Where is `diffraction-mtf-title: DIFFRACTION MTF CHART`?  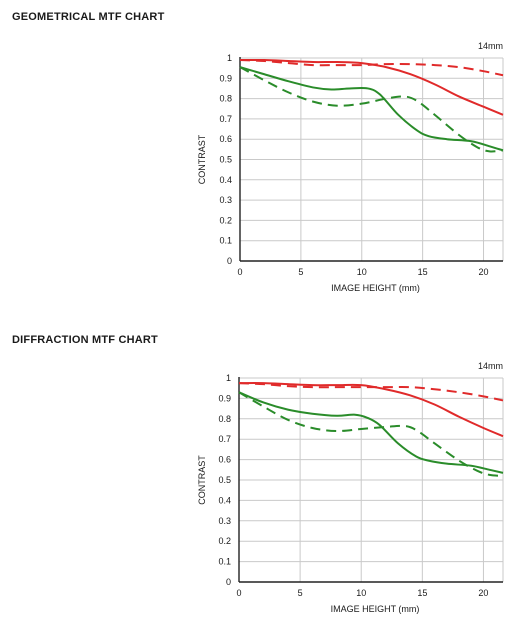 diffraction-mtf-title: DIFFRACTION MTF CHART is located at coordinates (85, 340).